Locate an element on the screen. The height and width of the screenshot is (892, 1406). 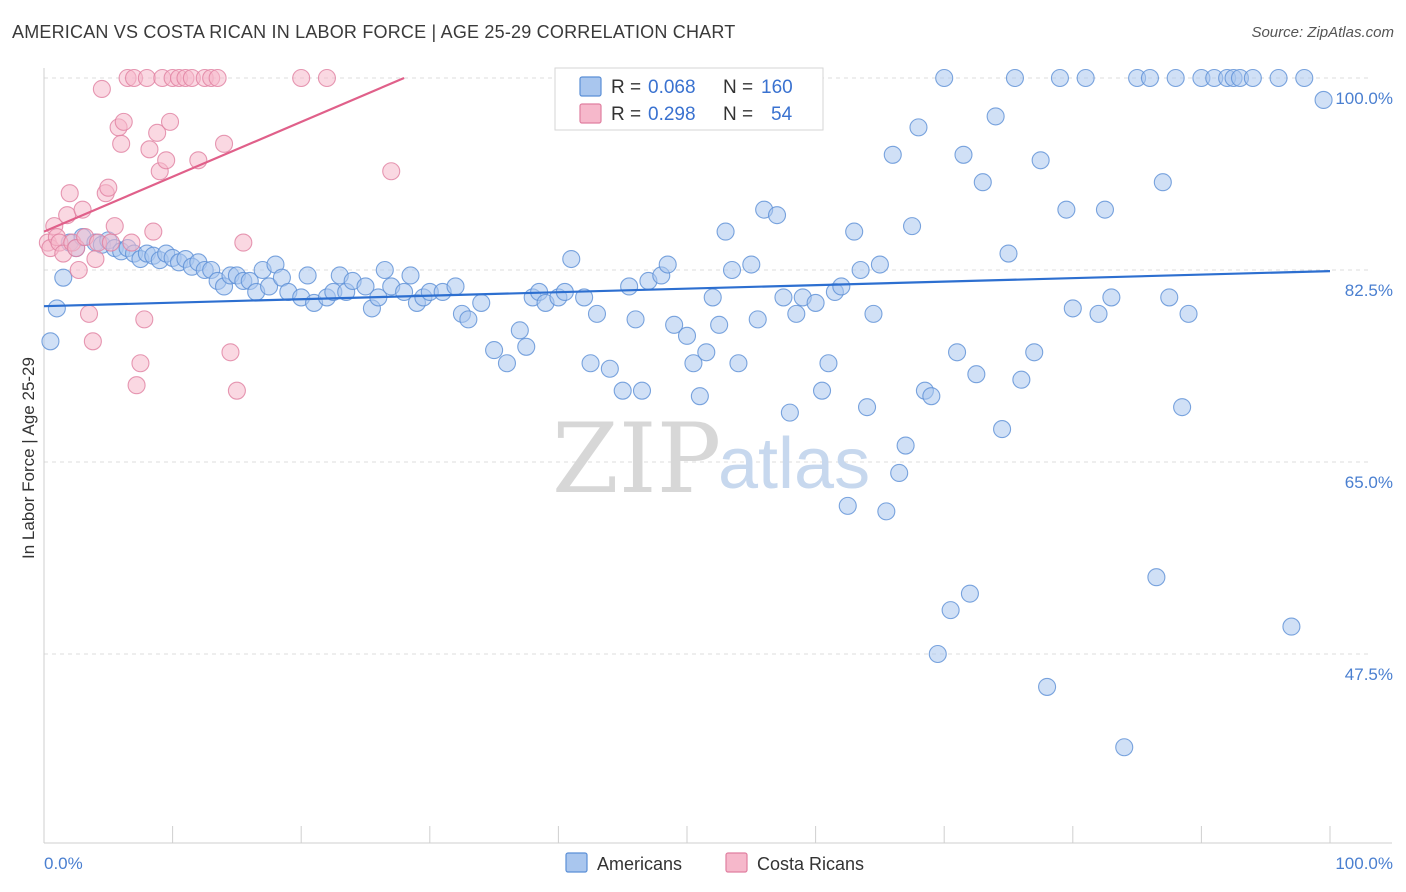
watermark: ZIP atlas is located at coordinates (711, 459).